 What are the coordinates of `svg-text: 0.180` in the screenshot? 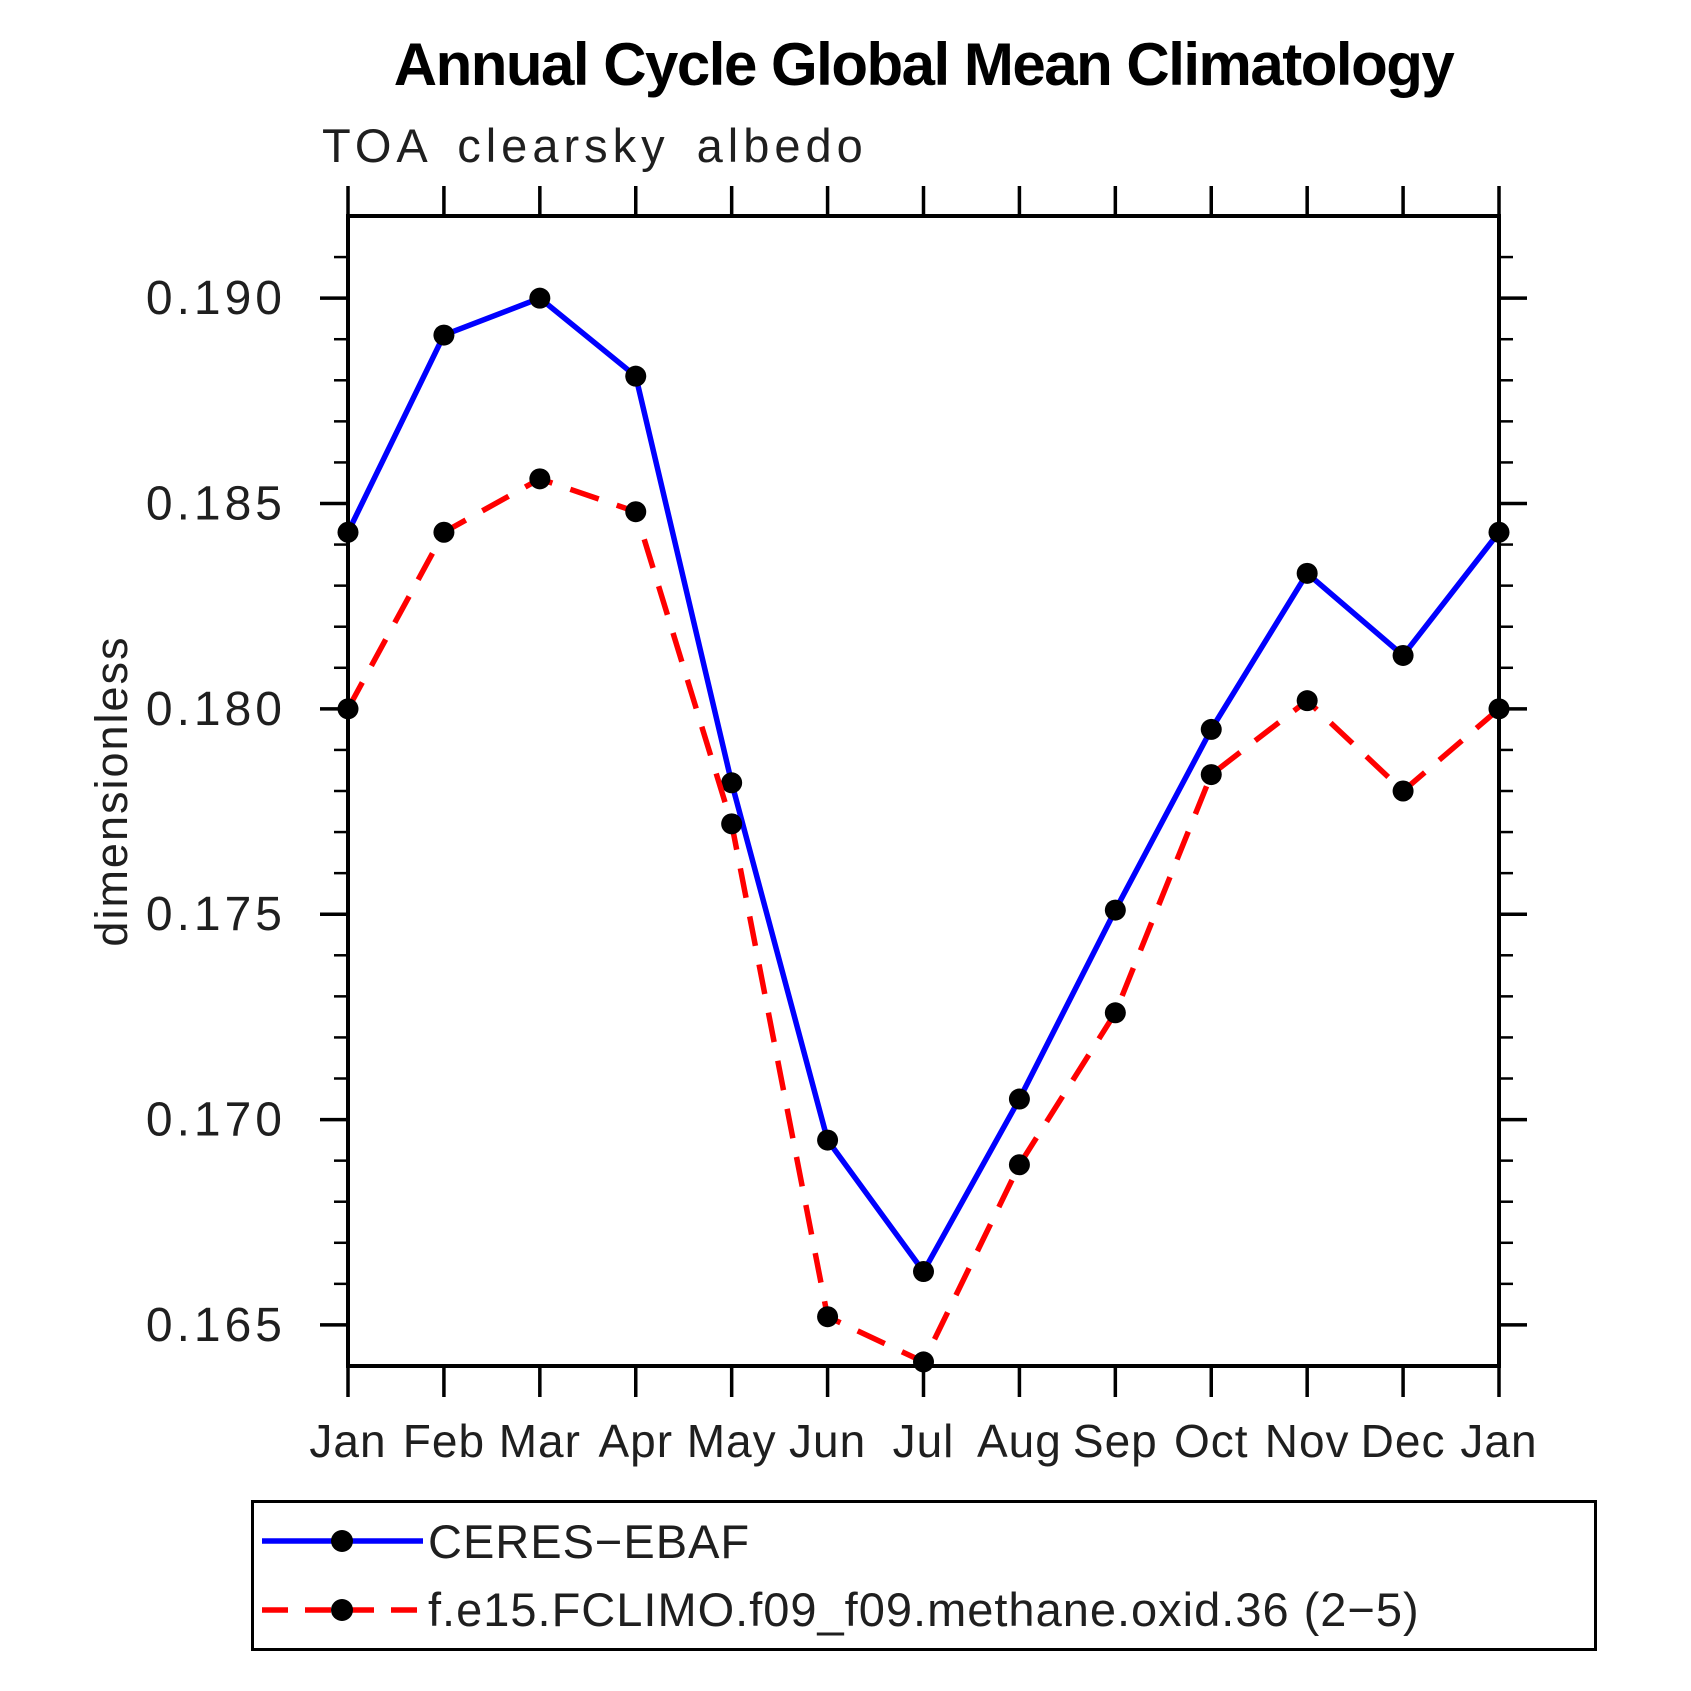 It's located at (216, 709).